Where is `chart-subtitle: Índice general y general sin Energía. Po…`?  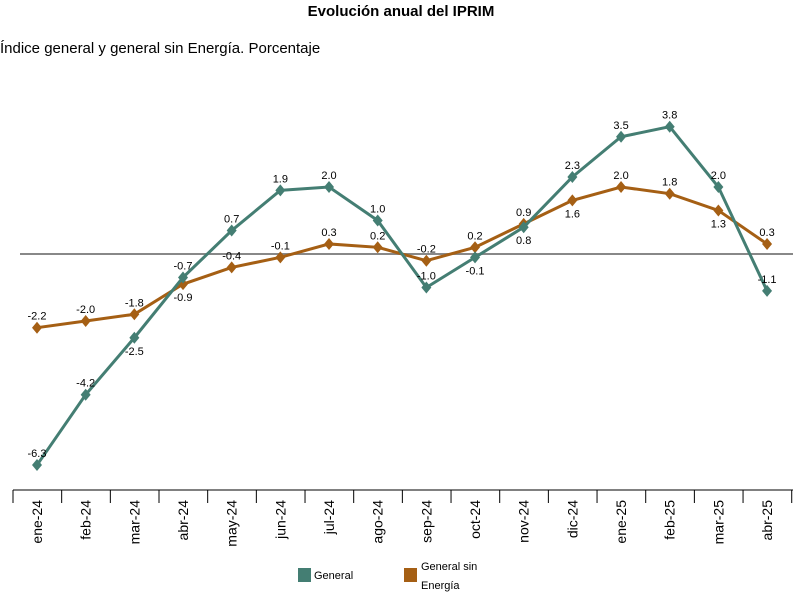 chart-subtitle: Índice general y general sin Energía. Po… is located at coordinates (160, 48).